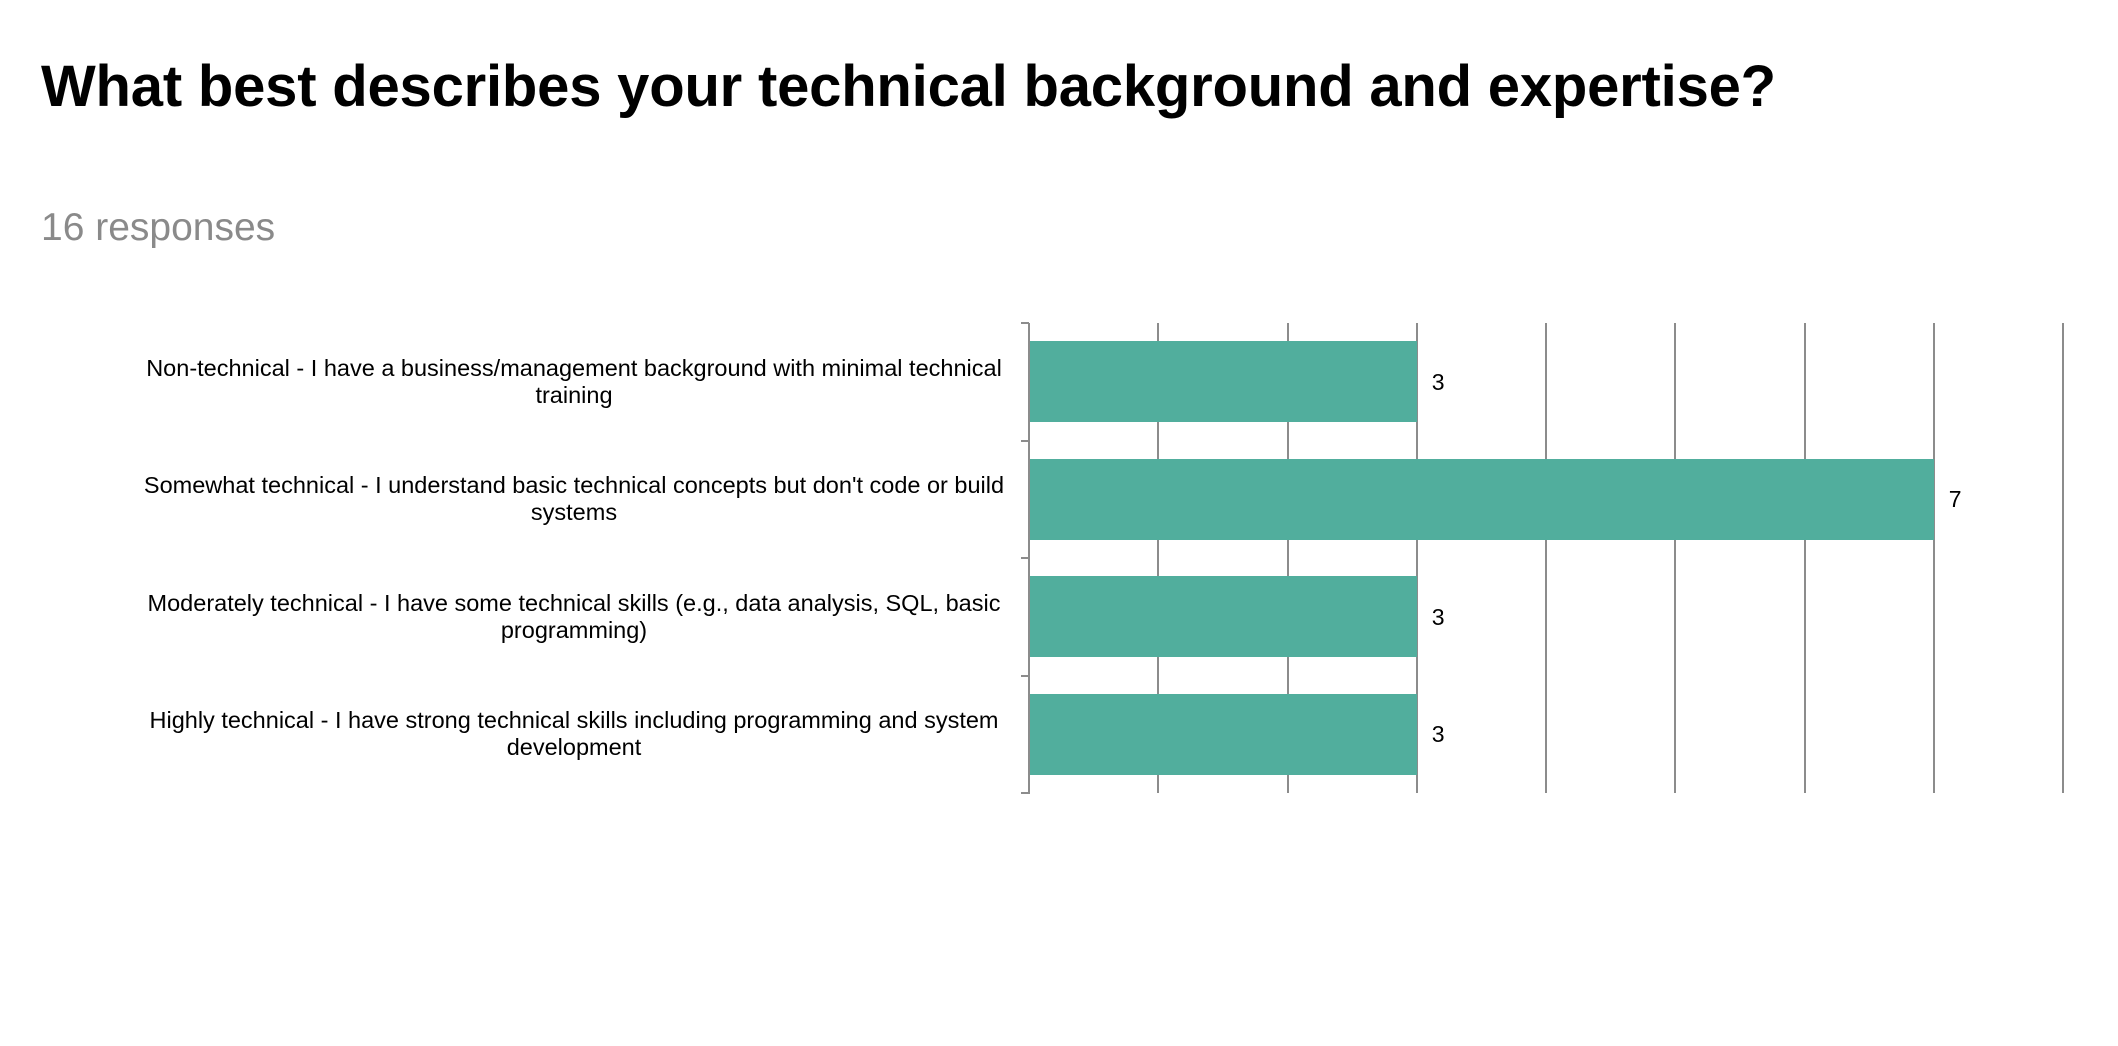 The width and height of the screenshot is (2118, 1046). Describe the element at coordinates (158, 227) in the screenshot. I see `response-count: 16 responses` at that location.